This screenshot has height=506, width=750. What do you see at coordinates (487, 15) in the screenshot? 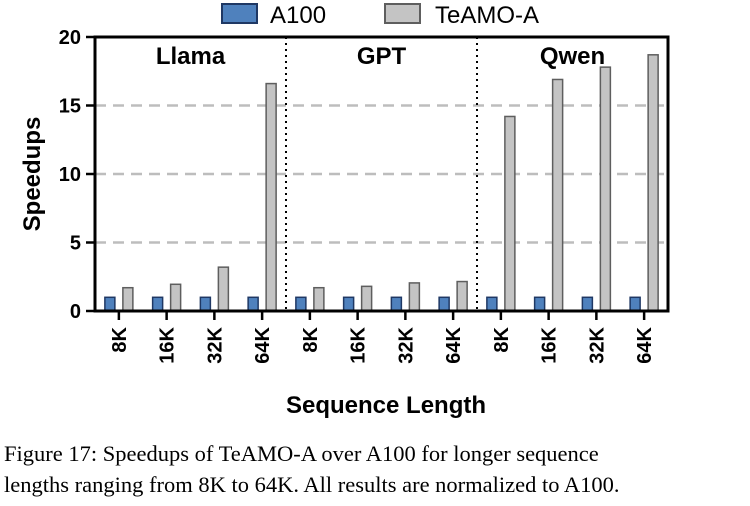
I see `legend-label: TeAMO-A` at bounding box center [487, 15].